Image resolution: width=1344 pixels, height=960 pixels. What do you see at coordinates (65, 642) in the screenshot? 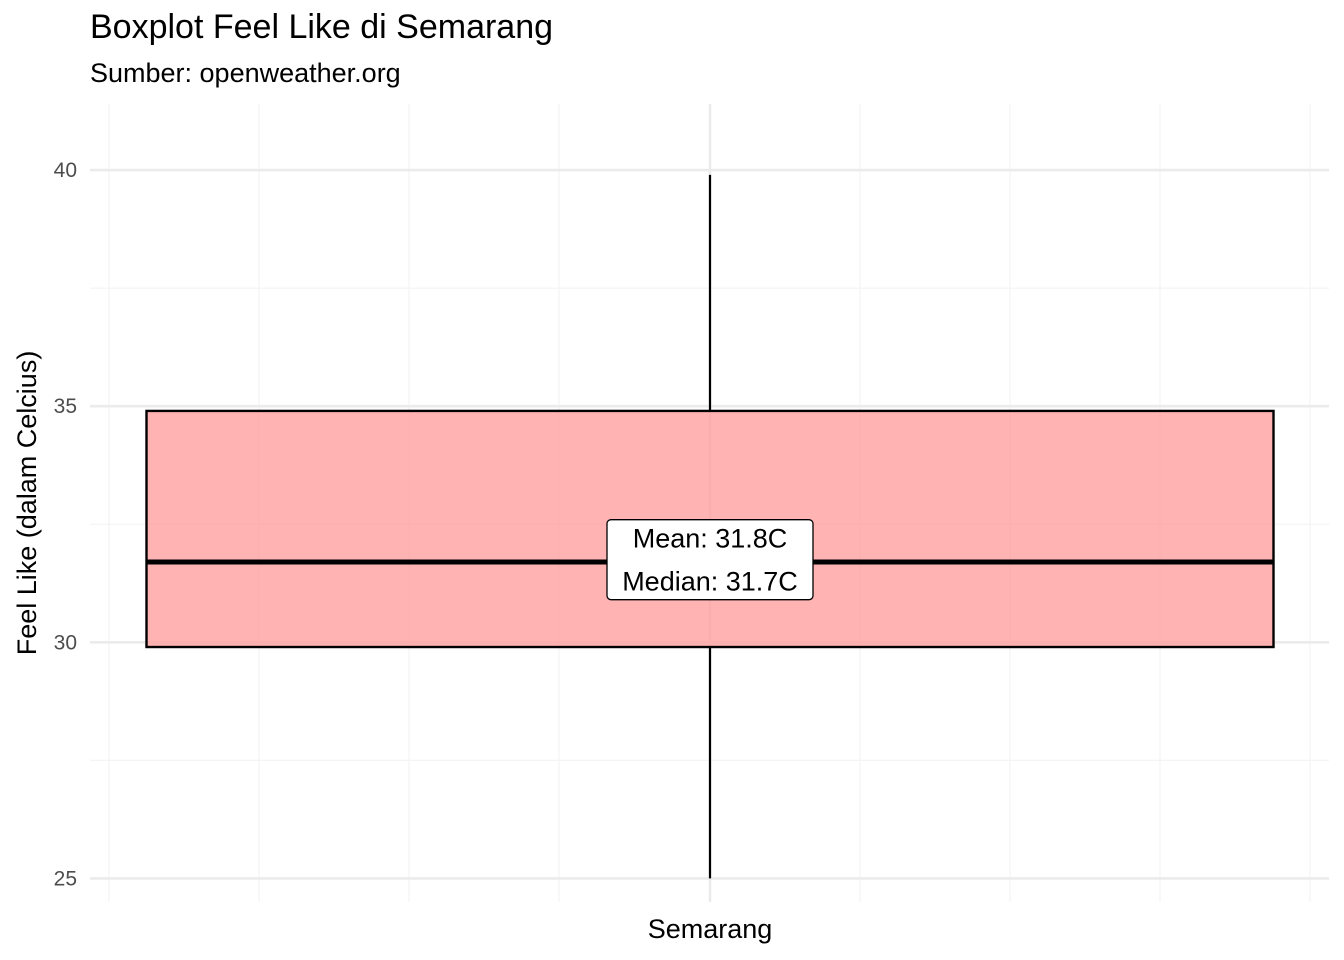
I see `y-tick-label: 30` at bounding box center [65, 642].